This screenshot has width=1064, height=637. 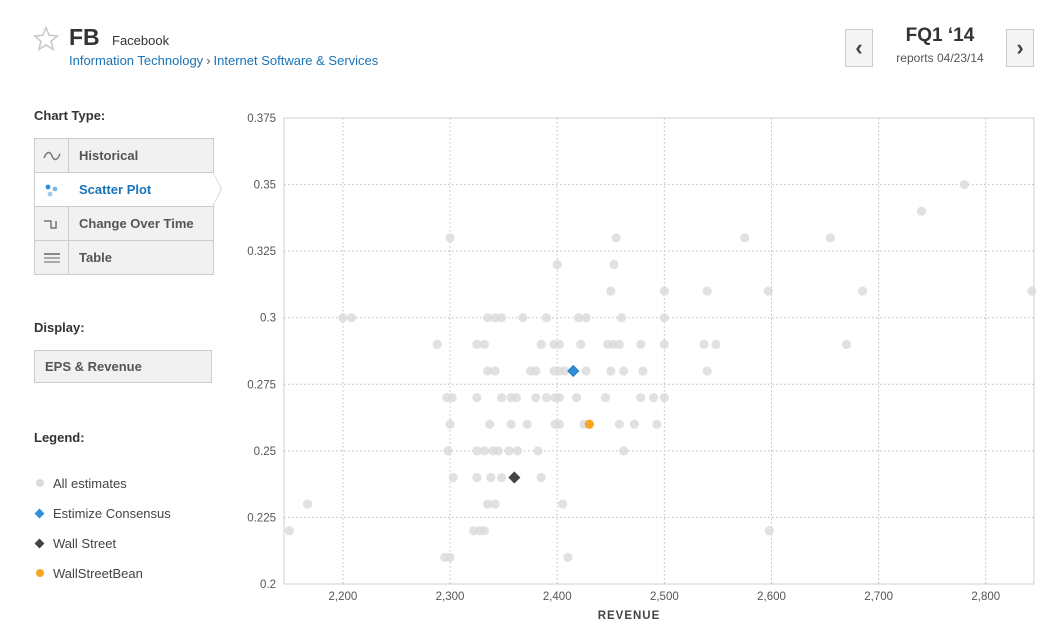 I want to click on y-tick-label: 0.275, so click(x=261, y=385).